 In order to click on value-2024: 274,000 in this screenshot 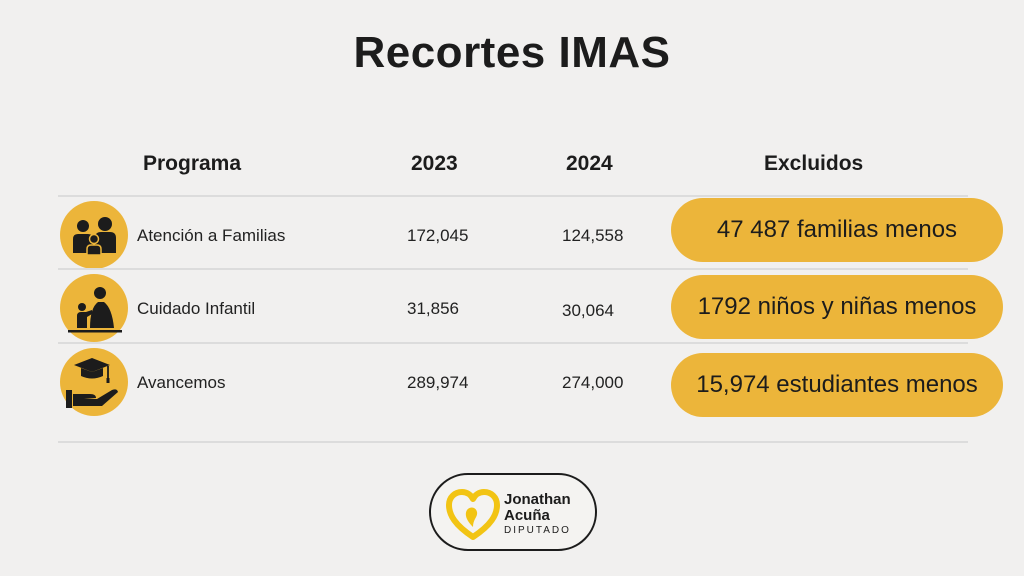, I will do `click(593, 382)`.